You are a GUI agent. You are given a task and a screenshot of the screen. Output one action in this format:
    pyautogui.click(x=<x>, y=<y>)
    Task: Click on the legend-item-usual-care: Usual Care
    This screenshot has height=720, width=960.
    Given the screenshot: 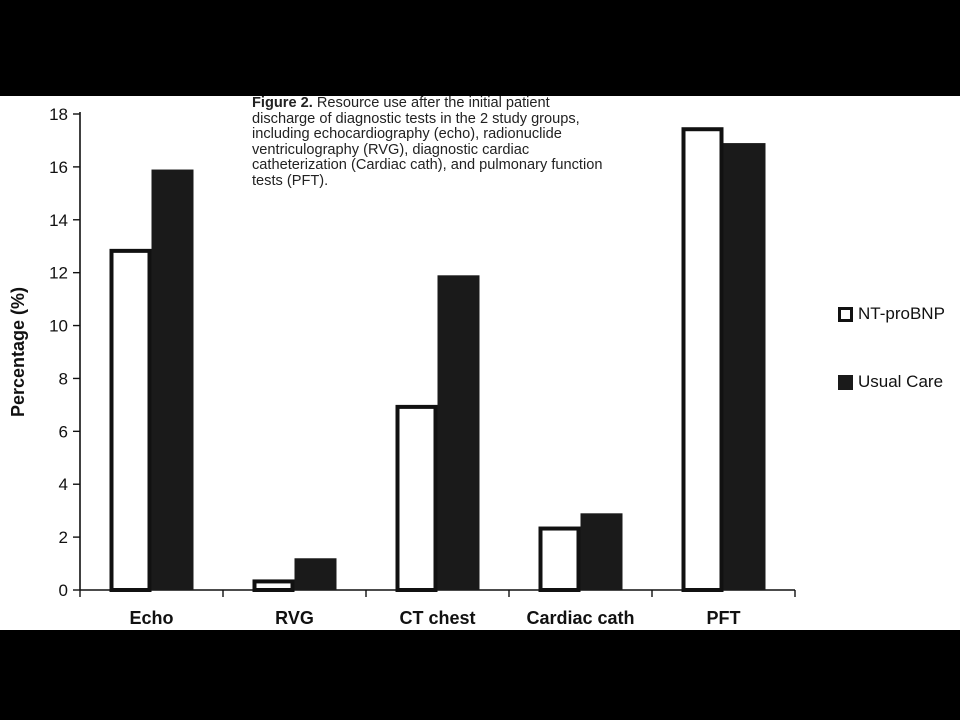 What is the action you would take?
    pyautogui.click(x=890, y=382)
    